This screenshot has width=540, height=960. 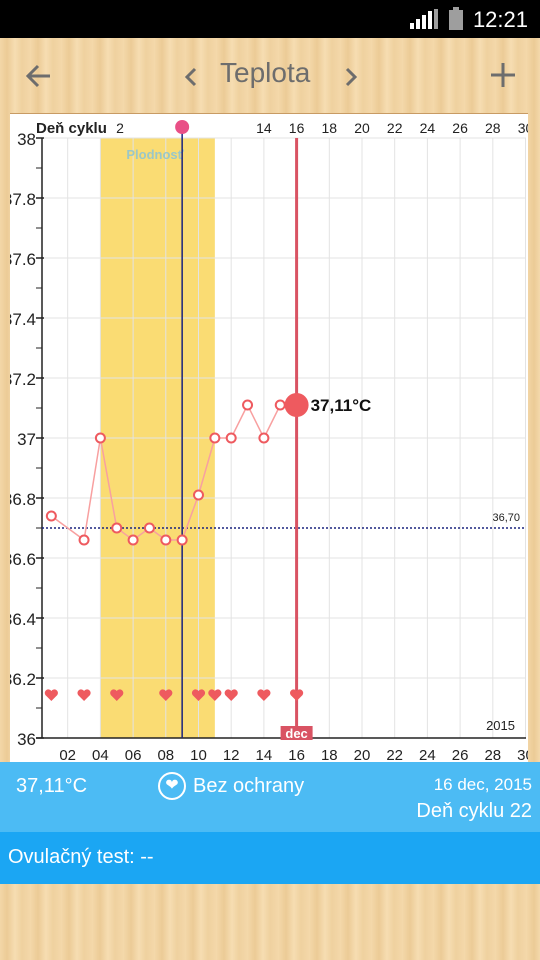 I want to click on next-button, so click(x=351, y=77).